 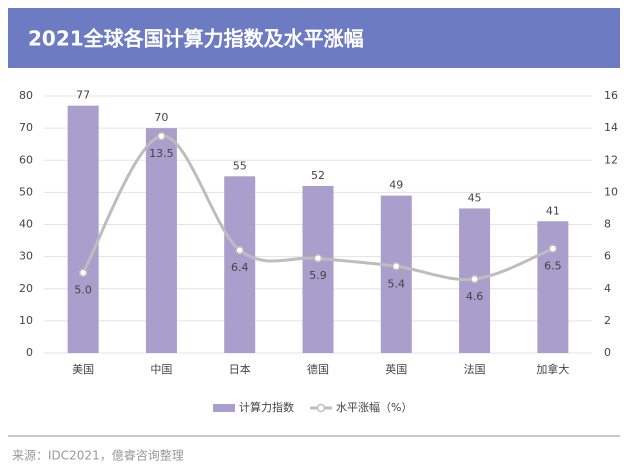 What do you see at coordinates (475, 369) in the screenshot?
I see `x-tick-label: 法国` at bounding box center [475, 369].